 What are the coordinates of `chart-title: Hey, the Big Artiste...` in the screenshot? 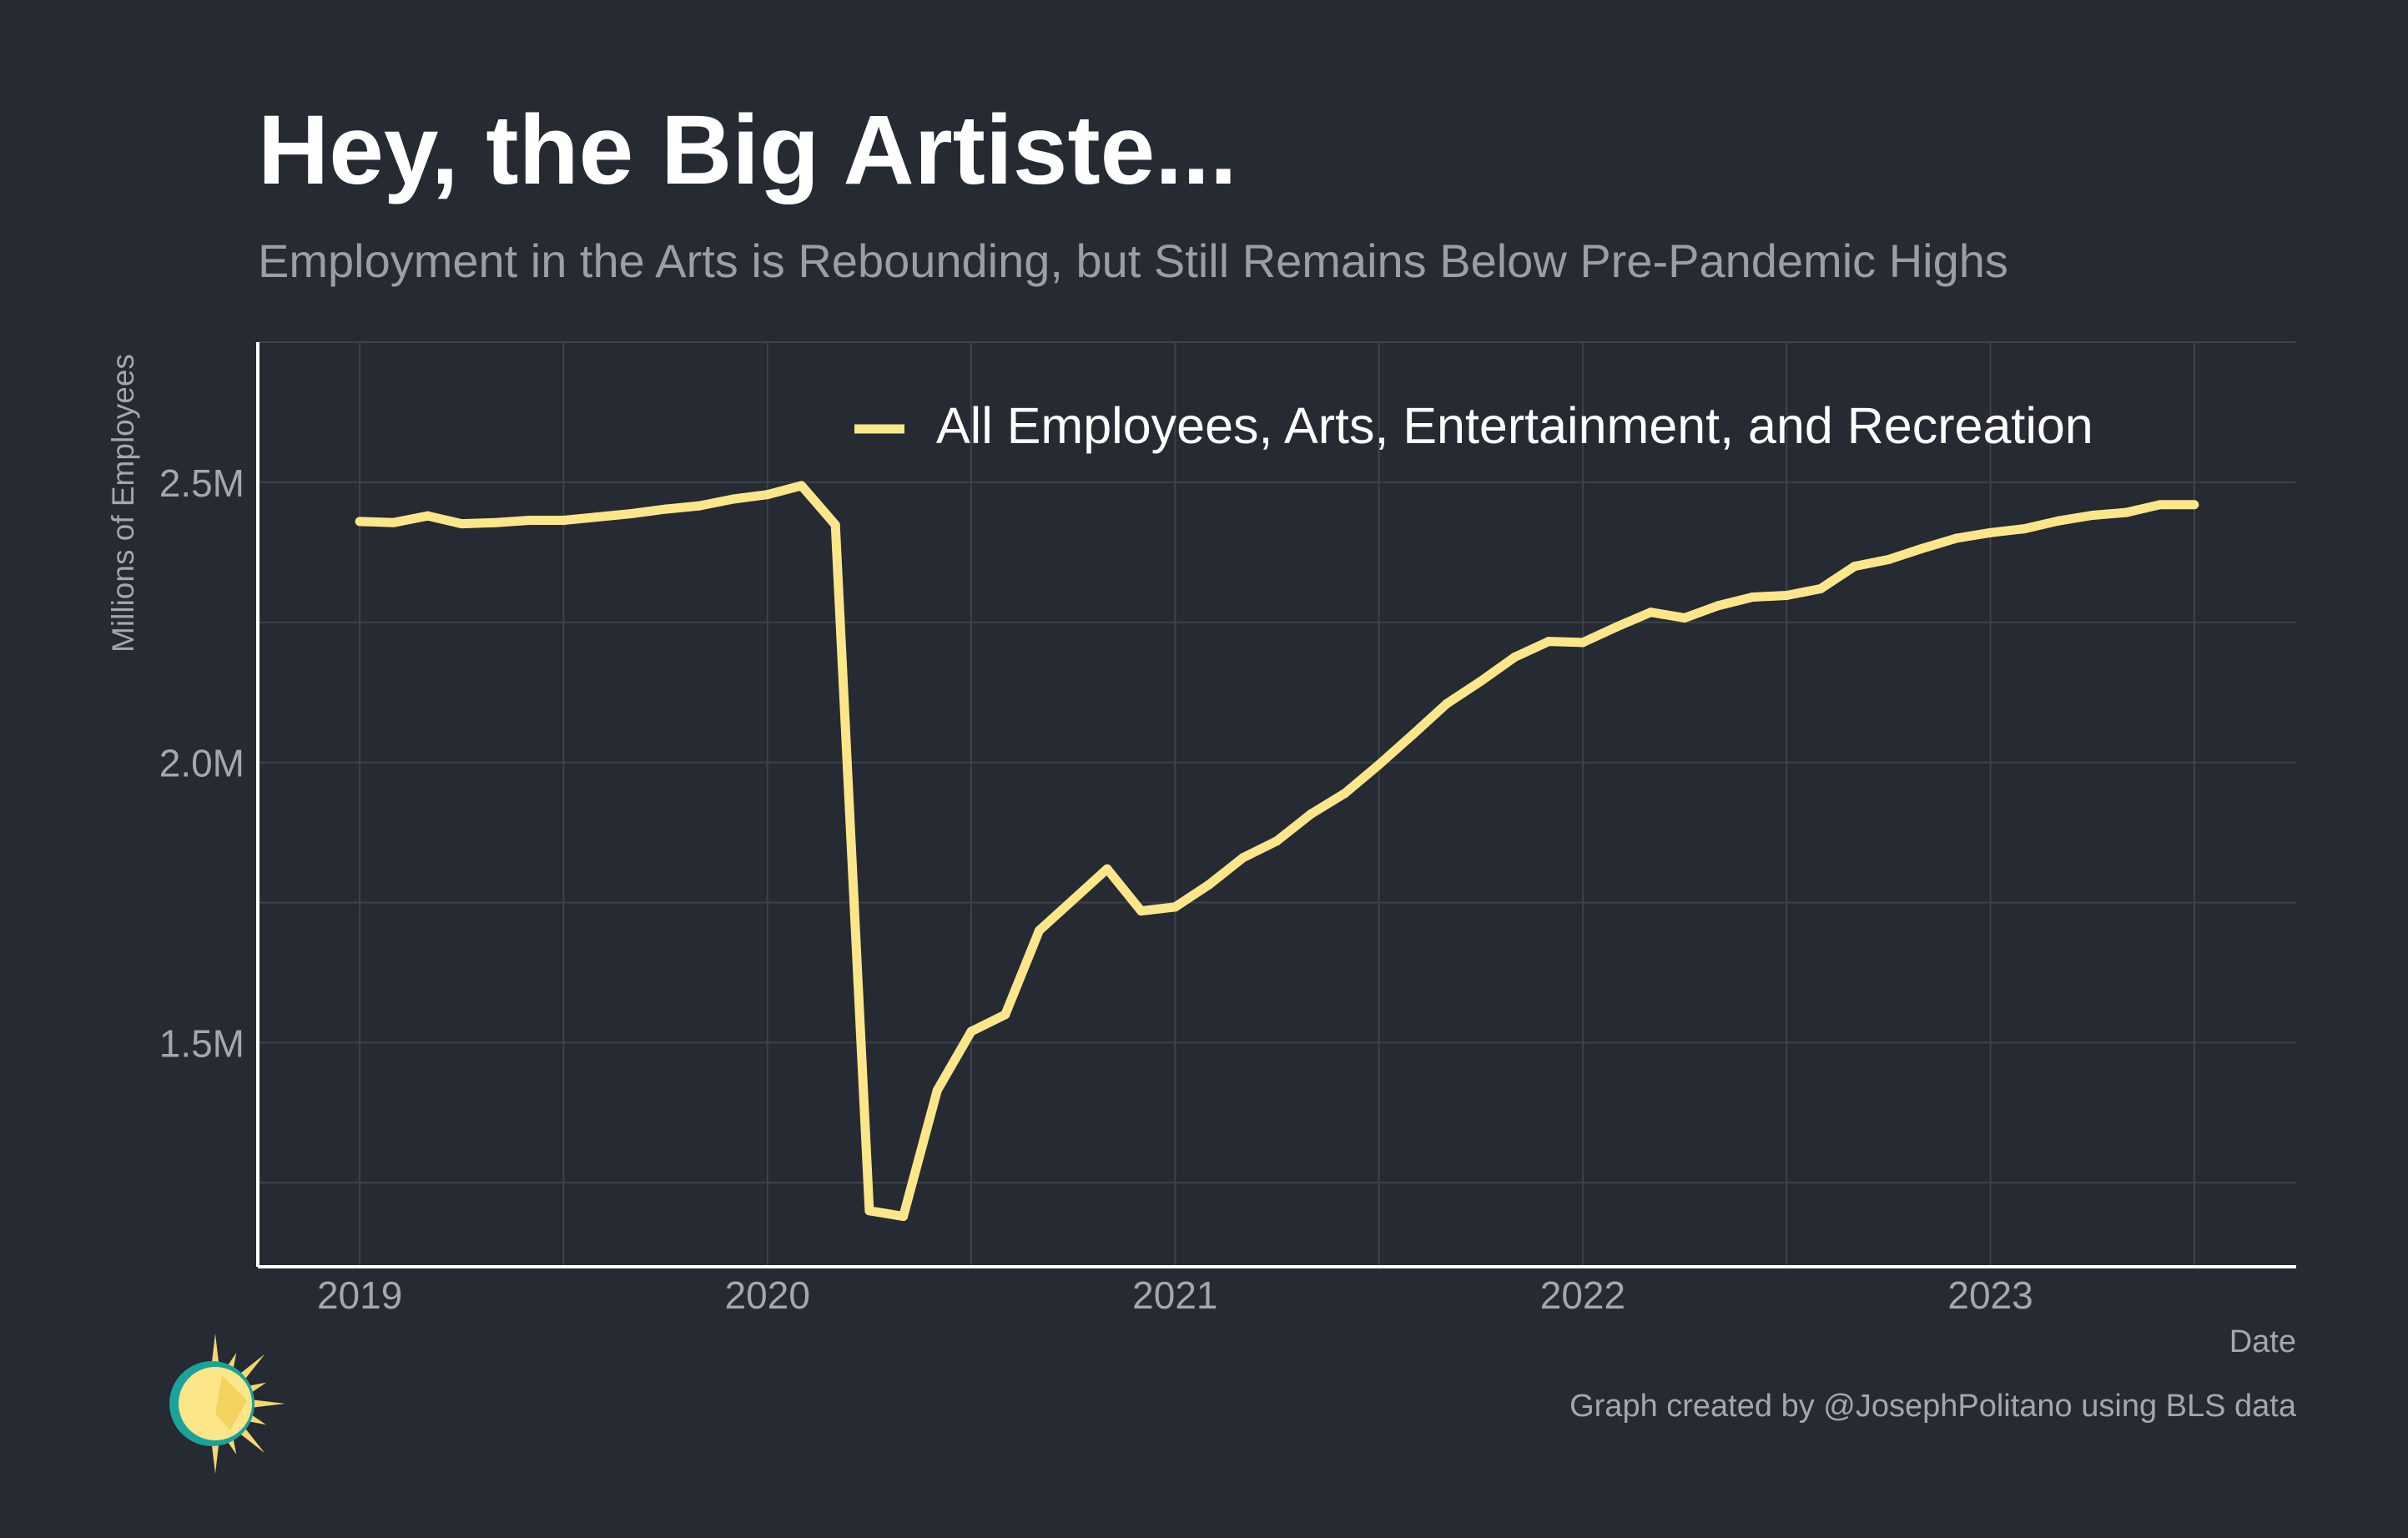 It's located at (747, 150).